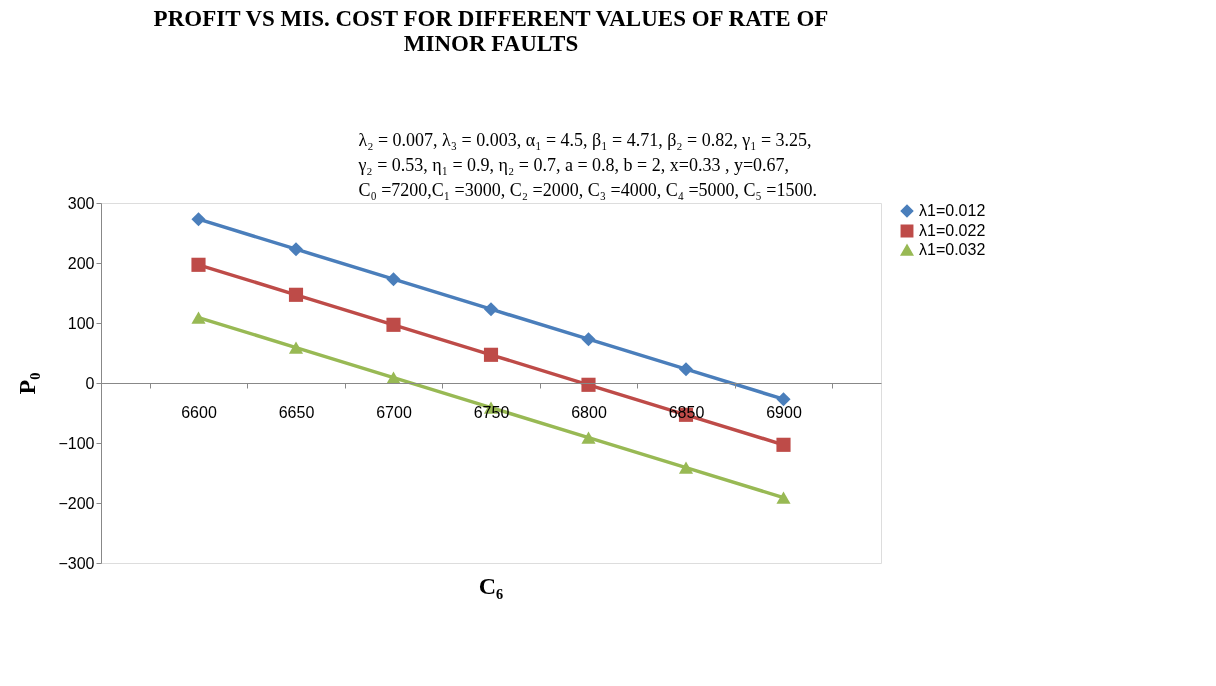 This screenshot has height=686, width=1216. Describe the element at coordinates (296, 412) in the screenshot. I see `x-tick-label: 6650` at that location.